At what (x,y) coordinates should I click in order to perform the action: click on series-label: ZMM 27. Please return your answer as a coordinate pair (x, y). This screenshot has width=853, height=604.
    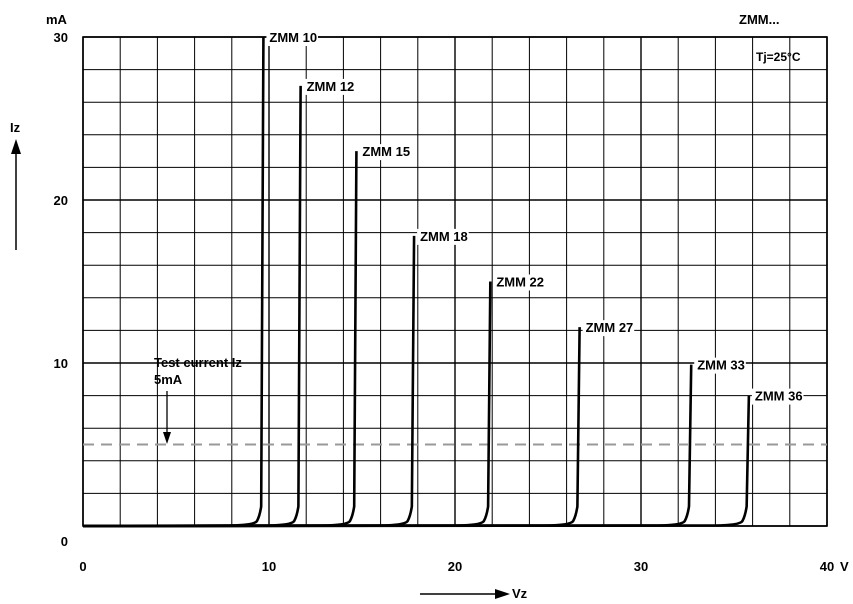
    Looking at the image, I should click on (610, 327).